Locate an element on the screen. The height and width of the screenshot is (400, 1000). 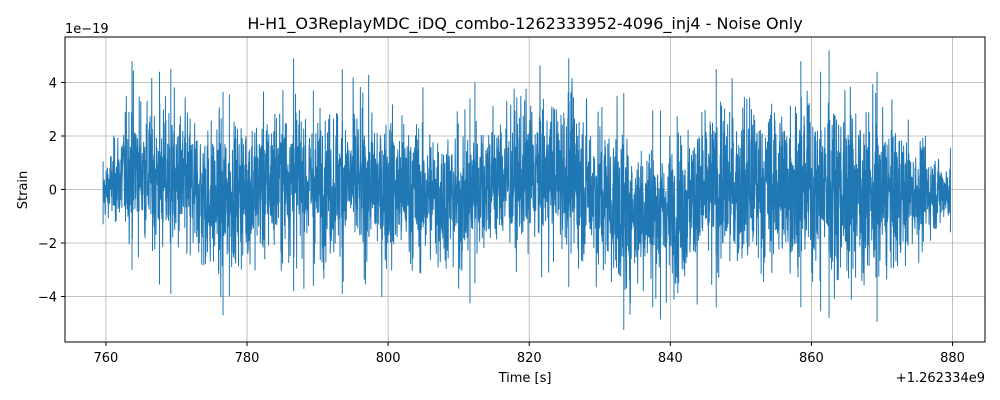
x-tick-label: 760 is located at coordinates (106, 358).